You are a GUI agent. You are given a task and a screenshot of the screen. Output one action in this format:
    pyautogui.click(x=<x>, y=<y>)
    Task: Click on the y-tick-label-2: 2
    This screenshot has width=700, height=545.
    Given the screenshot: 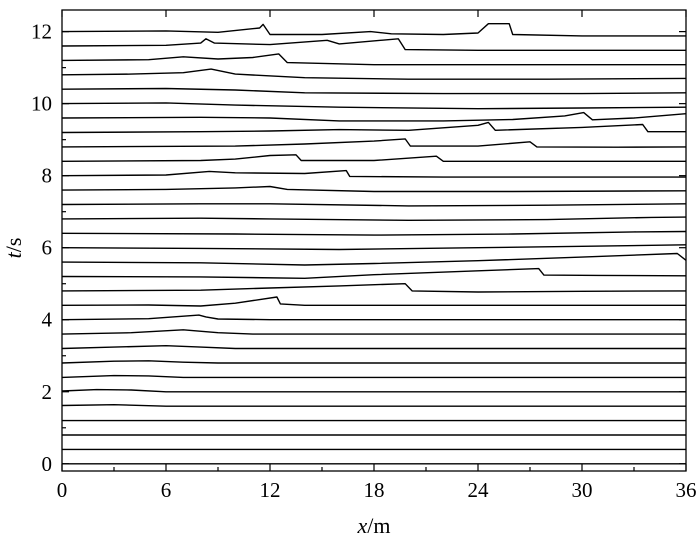 What is the action you would take?
    pyautogui.click(x=47, y=392)
    